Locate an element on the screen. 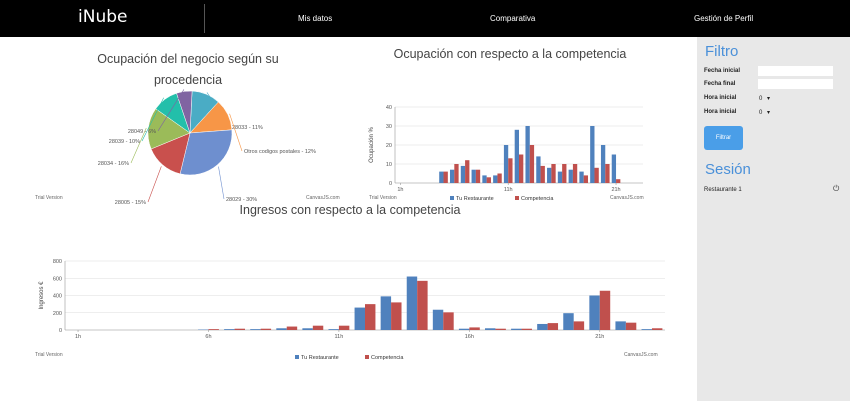 Image resolution: width=850 pixels, height=401 pixels. y-tick-label: 200 is located at coordinates (57, 314).